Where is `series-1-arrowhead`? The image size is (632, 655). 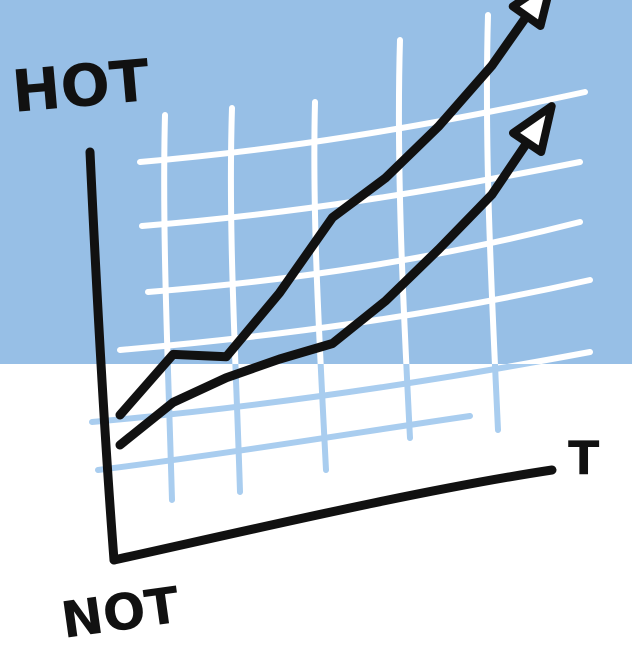 series-1-arrowhead is located at coordinates (530, 15).